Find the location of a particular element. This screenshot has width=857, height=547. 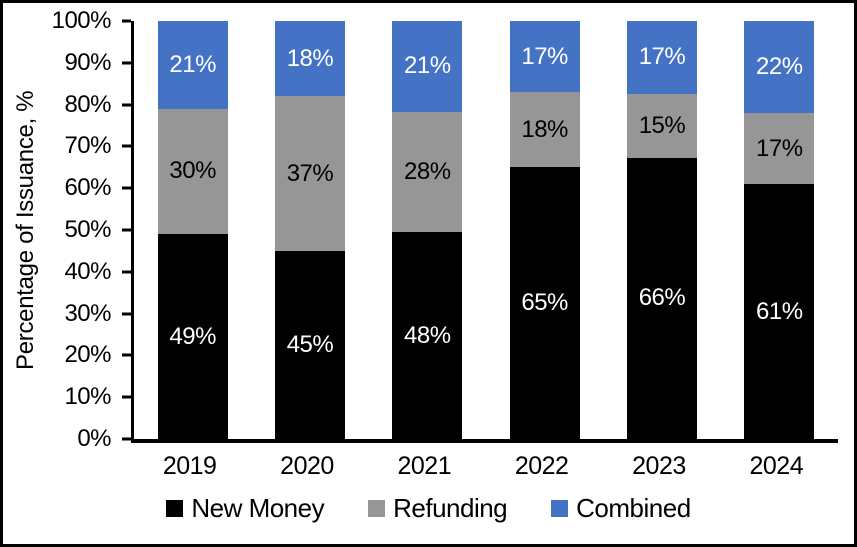

segment-data-label: 37% is located at coordinates (310, 173).